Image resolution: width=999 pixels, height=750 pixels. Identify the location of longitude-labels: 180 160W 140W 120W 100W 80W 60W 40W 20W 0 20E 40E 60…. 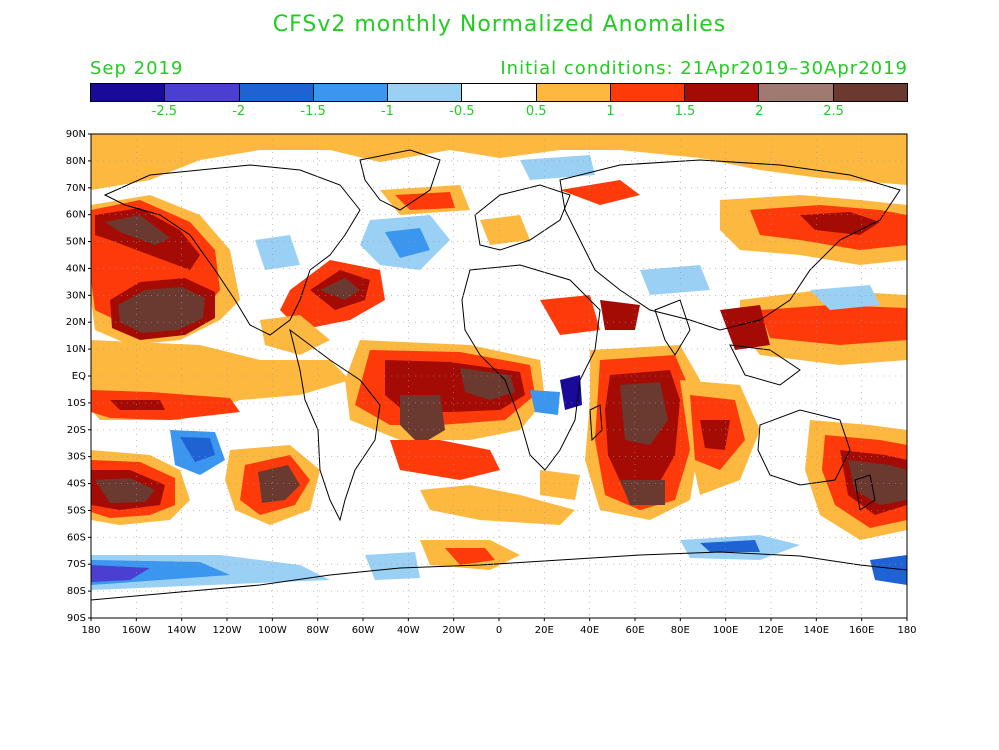
(499, 627).